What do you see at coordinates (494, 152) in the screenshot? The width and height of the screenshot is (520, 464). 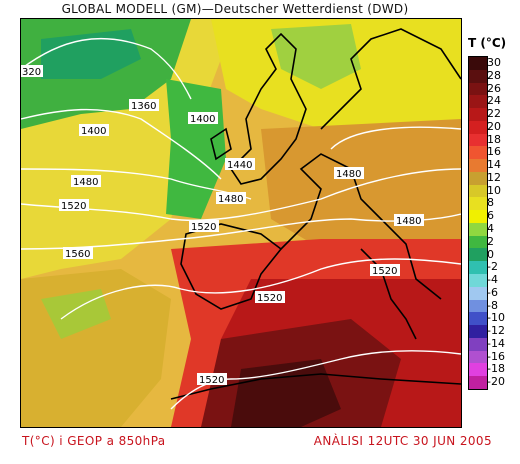 I see `legend-tick-label: 16` at bounding box center [494, 152].